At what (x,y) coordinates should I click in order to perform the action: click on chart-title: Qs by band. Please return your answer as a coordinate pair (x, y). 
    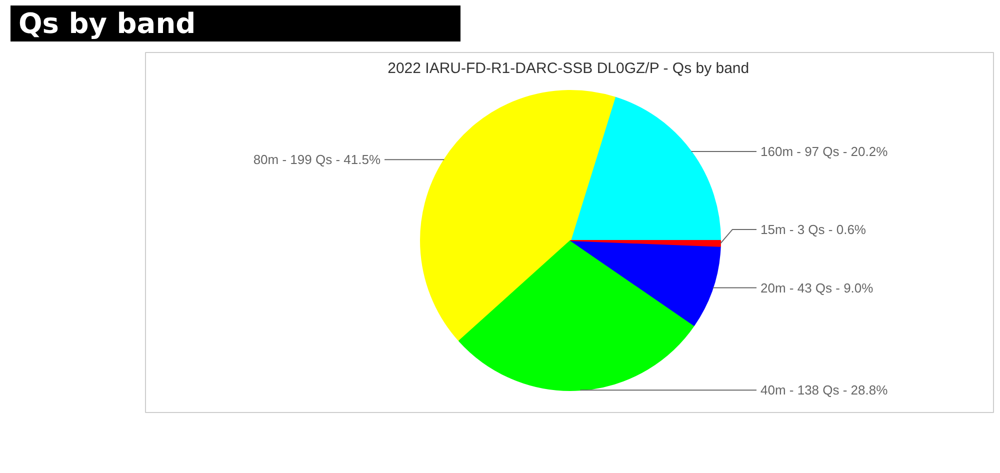
    Looking at the image, I should click on (107, 23).